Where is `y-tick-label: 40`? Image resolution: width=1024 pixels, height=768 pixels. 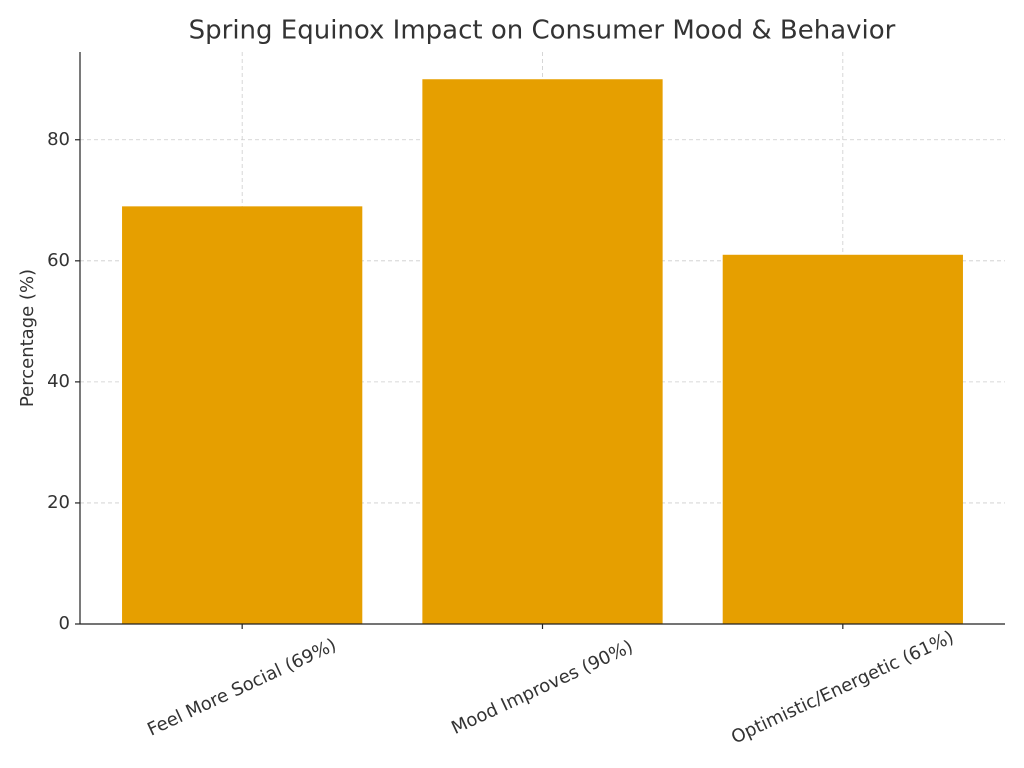 y-tick-label: 40 is located at coordinates (58, 381).